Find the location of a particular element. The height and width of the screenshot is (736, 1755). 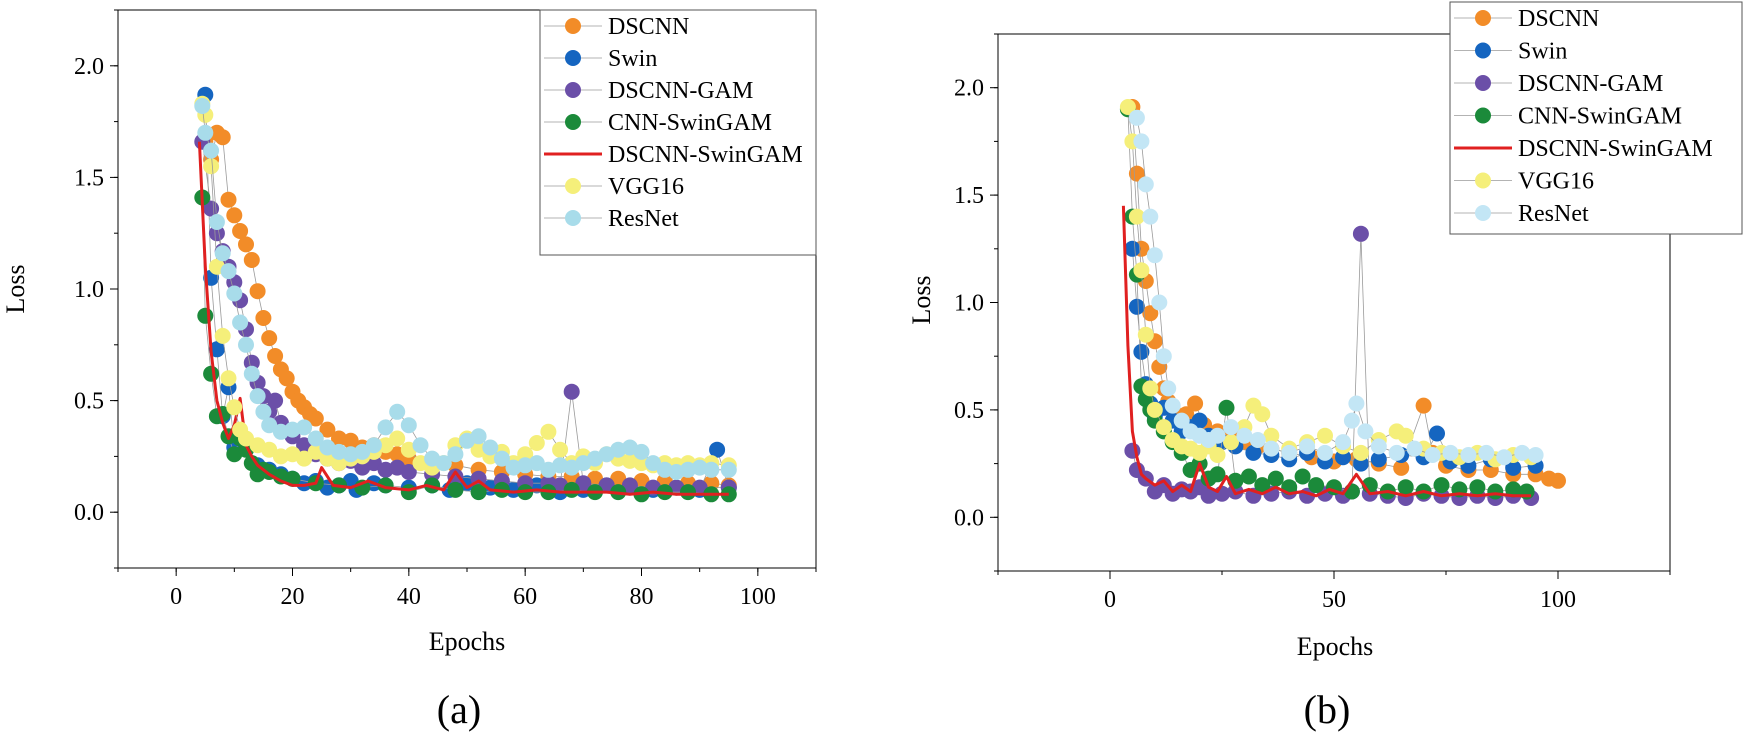

panel-a-ytick-label: 0.0 is located at coordinates (89, 513).